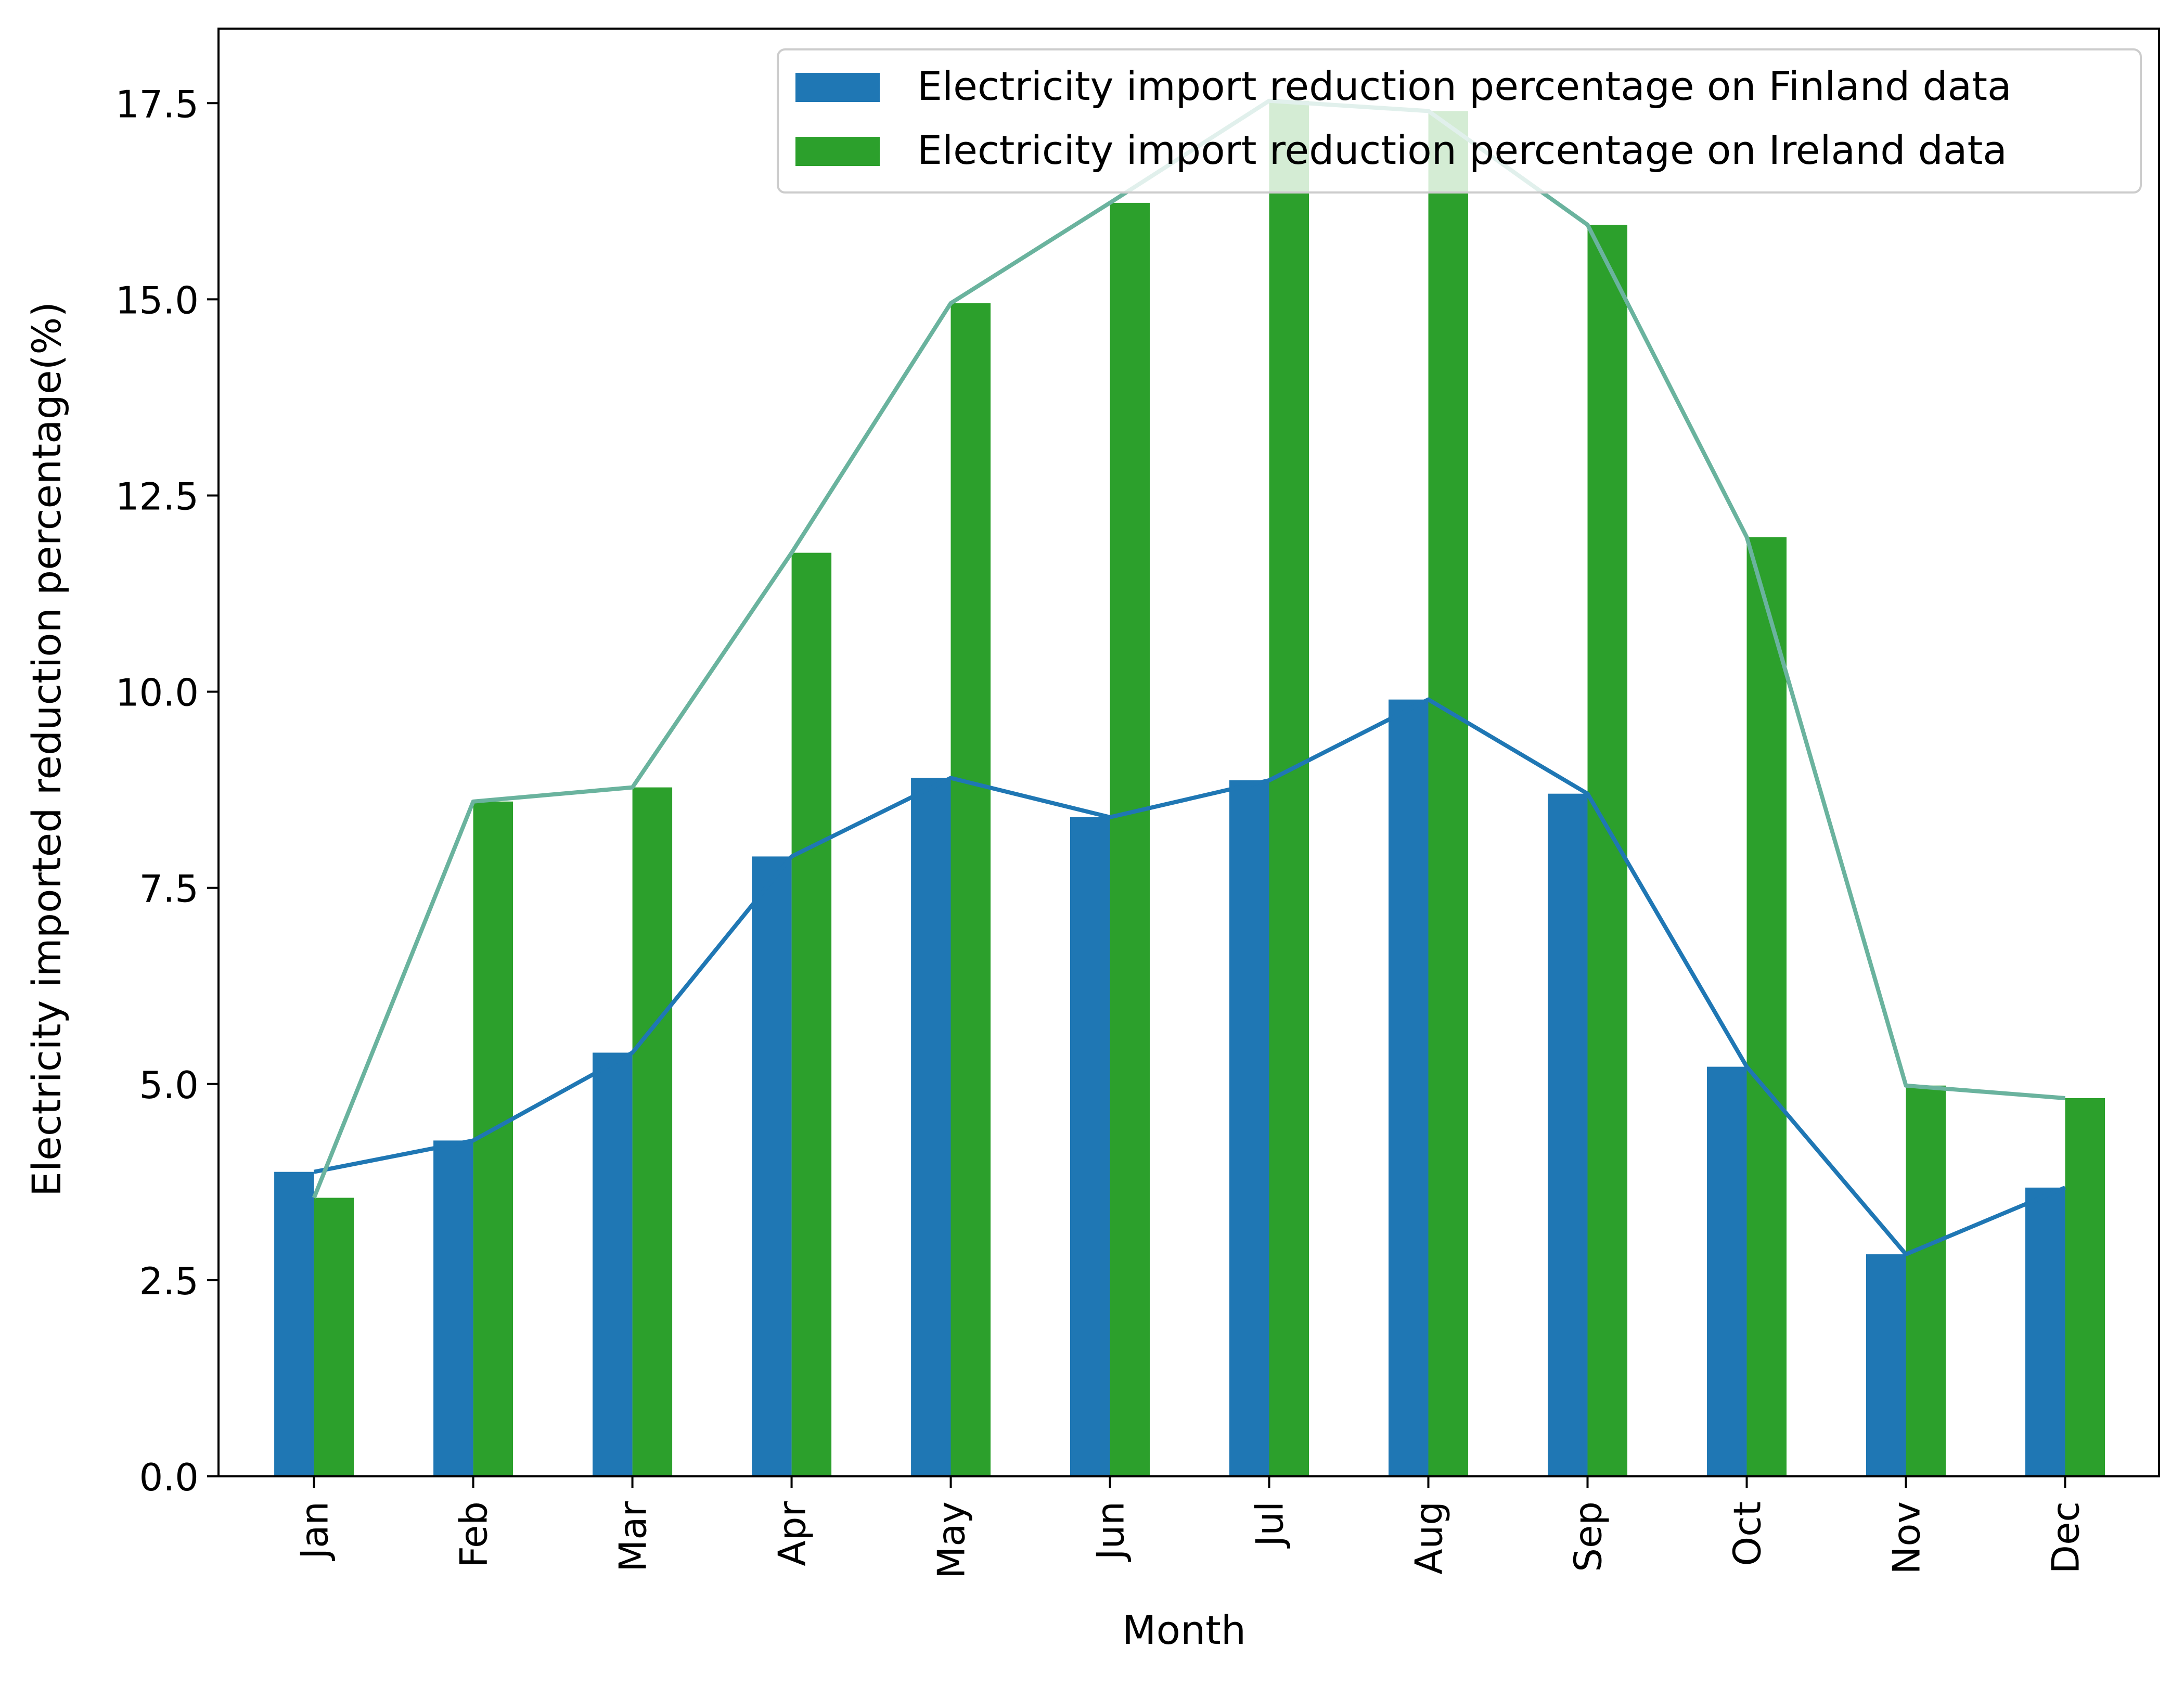 The image size is (2184, 1686). What do you see at coordinates (1568, 1134) in the screenshot?
I see `bar-finland-sep` at bounding box center [1568, 1134].